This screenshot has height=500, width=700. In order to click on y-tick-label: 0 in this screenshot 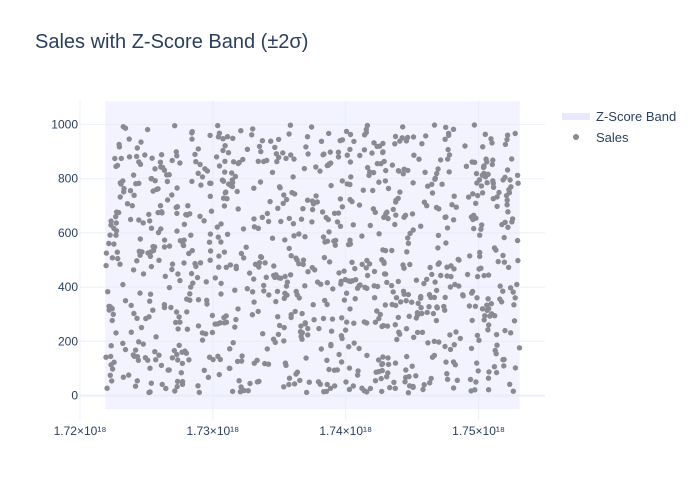, I will do `click(74, 396)`.